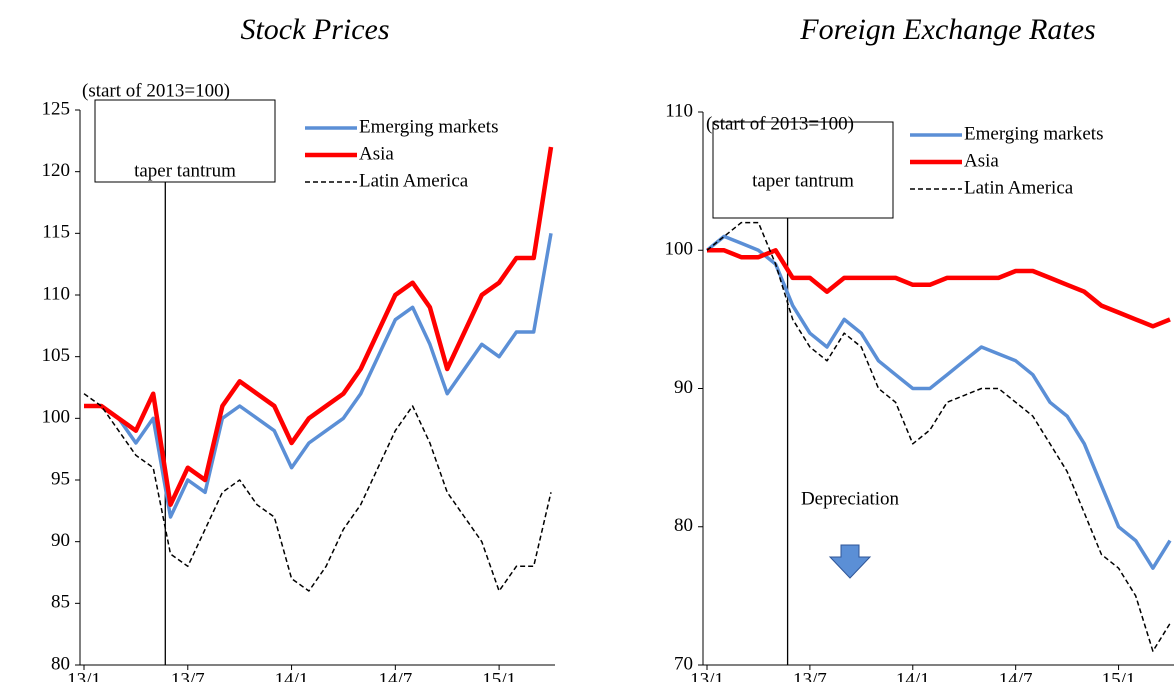  What do you see at coordinates (850, 561) in the screenshot?
I see `depreciation-arrow` at bounding box center [850, 561].